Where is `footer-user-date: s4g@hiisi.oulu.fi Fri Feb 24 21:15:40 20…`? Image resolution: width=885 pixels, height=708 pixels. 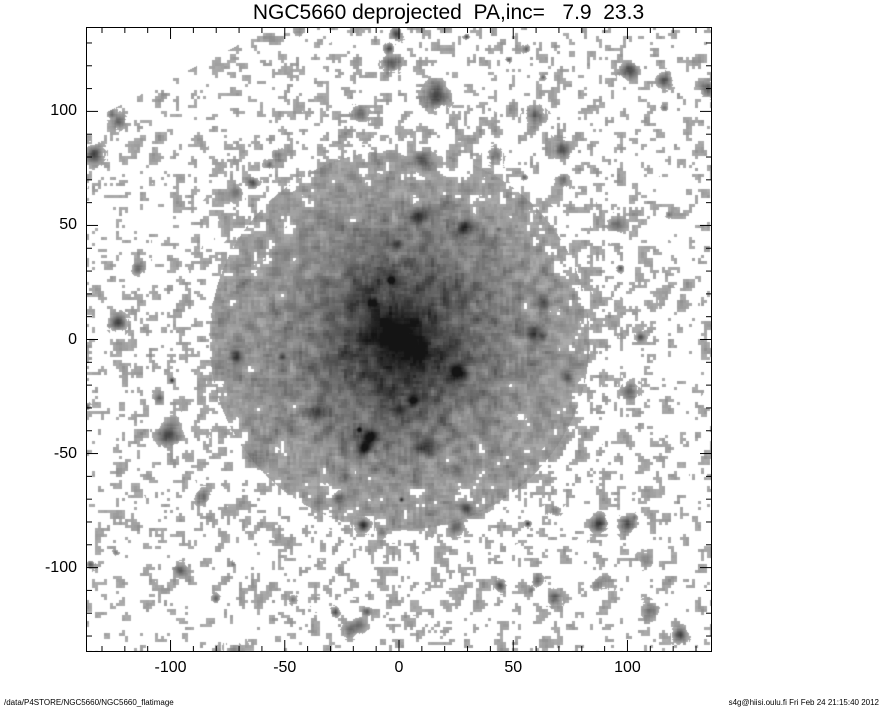
footer-user-date: s4g@hiisi.oulu.fi Fri Feb 24 21:15:40 20… is located at coordinates (803, 702).